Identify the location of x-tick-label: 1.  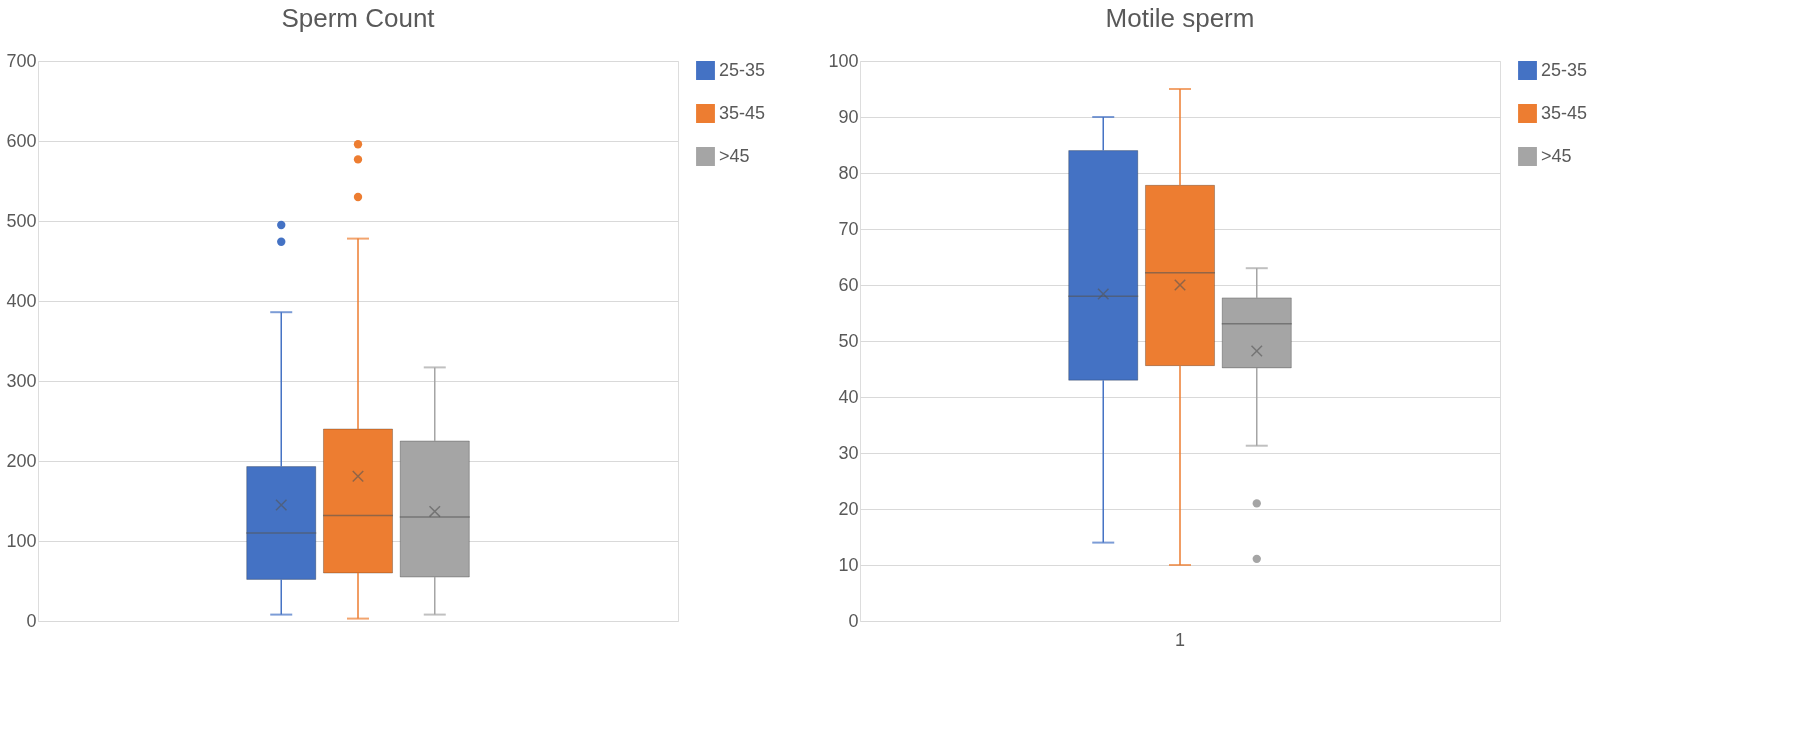
(1180, 639).